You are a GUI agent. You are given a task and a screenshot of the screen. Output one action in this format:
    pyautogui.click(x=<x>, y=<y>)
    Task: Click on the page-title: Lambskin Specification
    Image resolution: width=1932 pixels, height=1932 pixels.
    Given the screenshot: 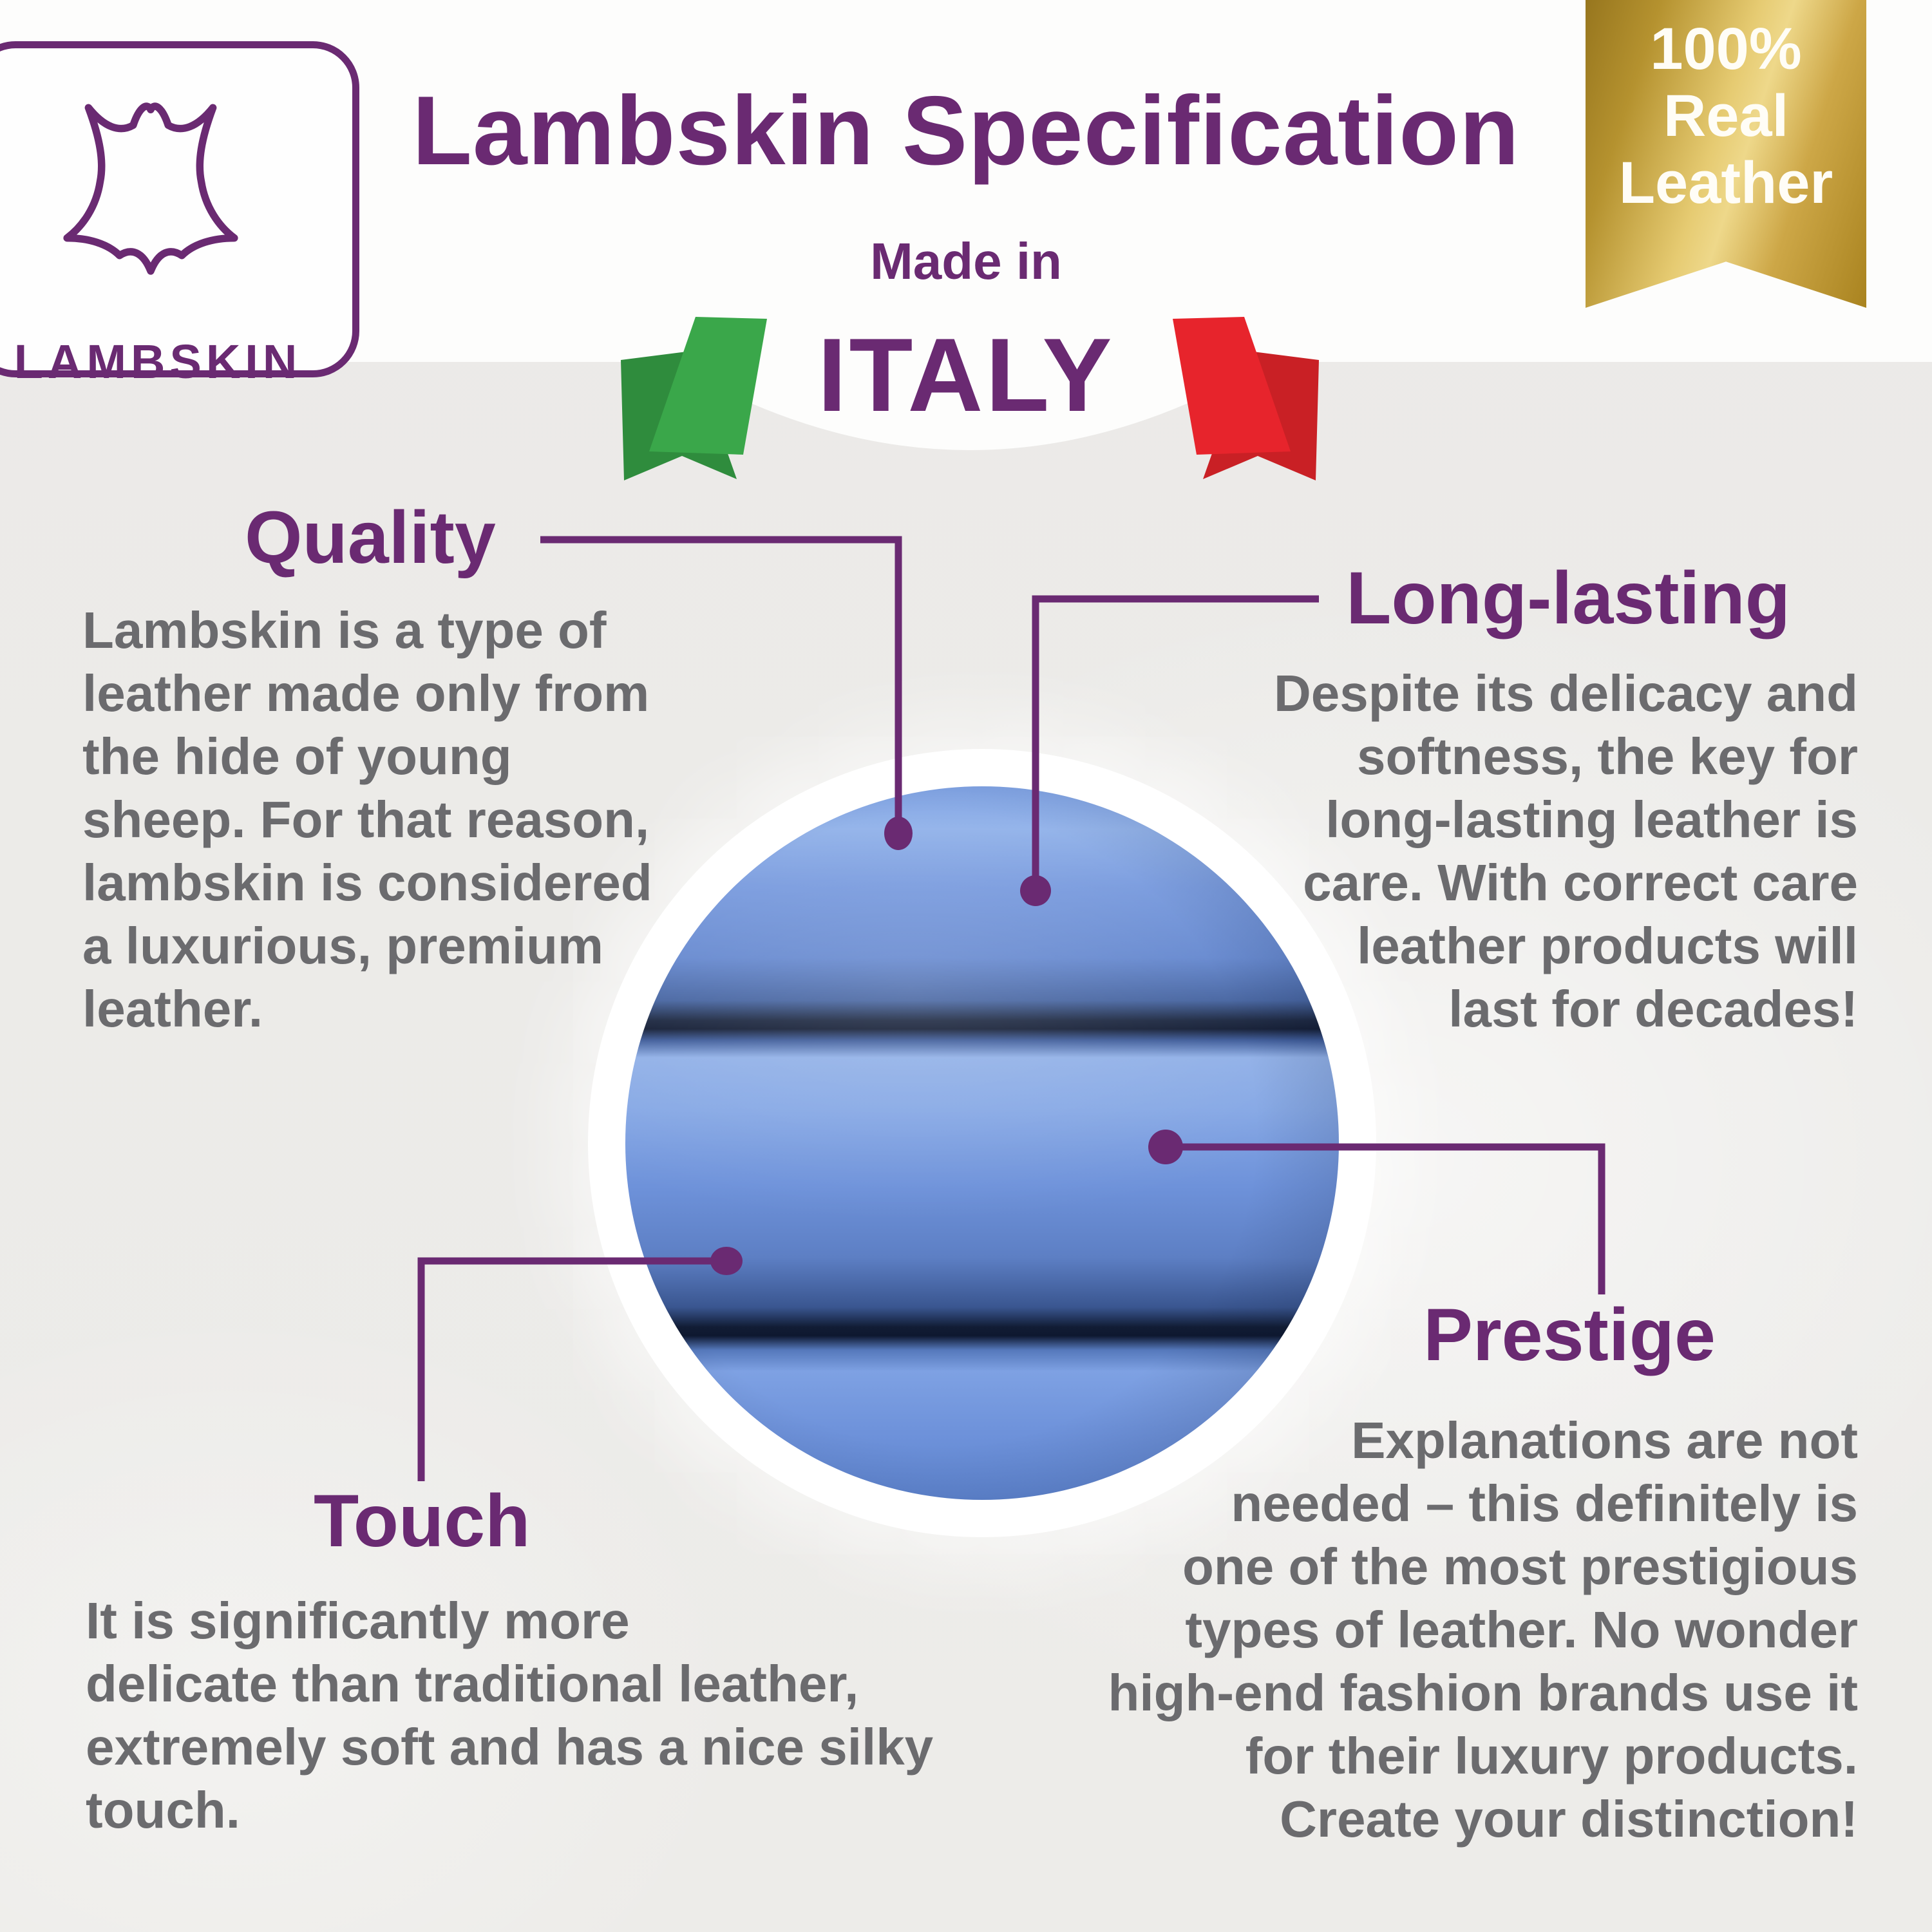 What is the action you would take?
    pyautogui.click(x=966, y=130)
    